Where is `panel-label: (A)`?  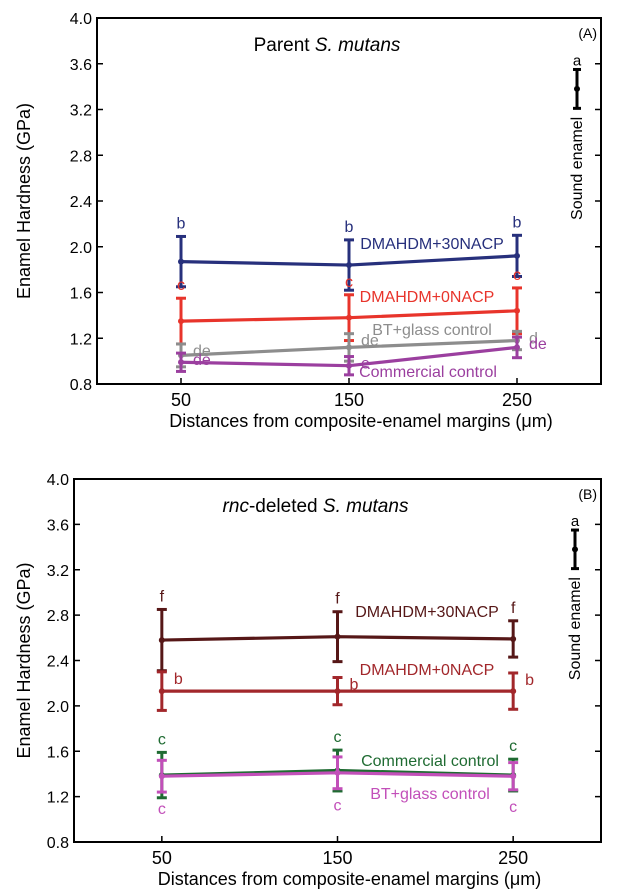 panel-label: (A) is located at coordinates (587, 33).